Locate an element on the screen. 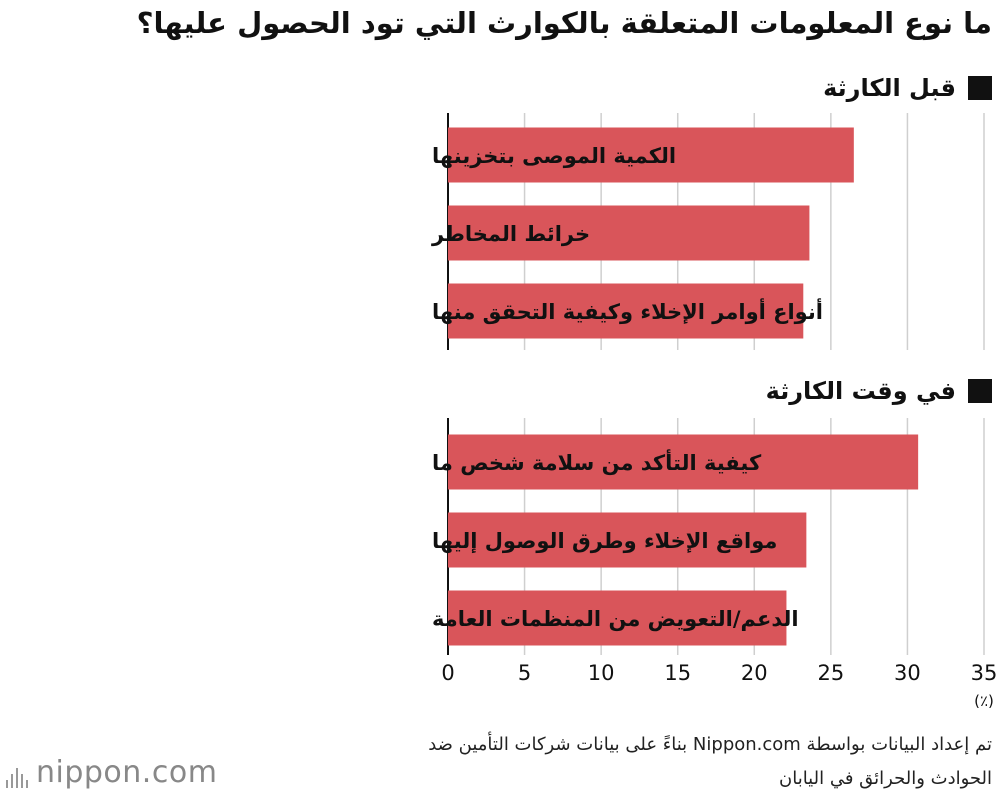 The image size is (1000, 800). x-tick-label: 5 is located at coordinates (524, 673).